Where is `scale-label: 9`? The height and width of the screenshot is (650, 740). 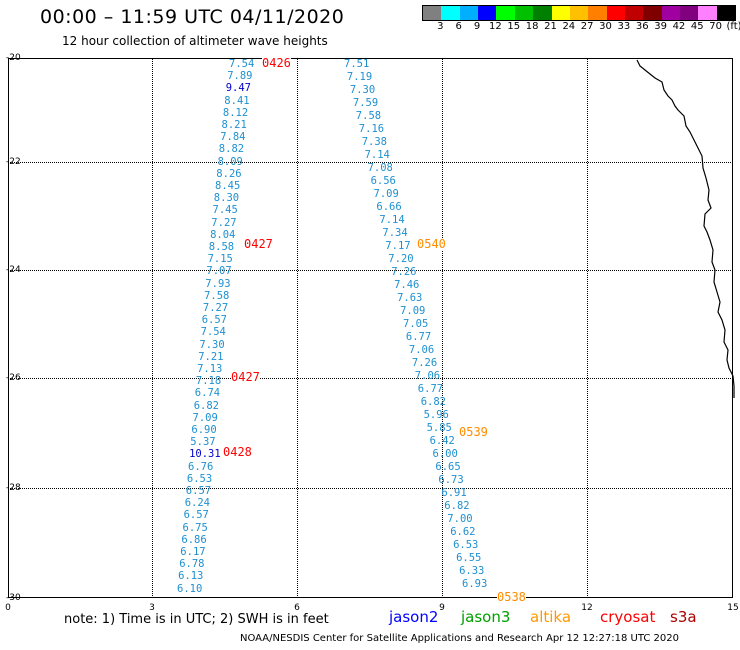 scale-label: 9 is located at coordinates (477, 26).